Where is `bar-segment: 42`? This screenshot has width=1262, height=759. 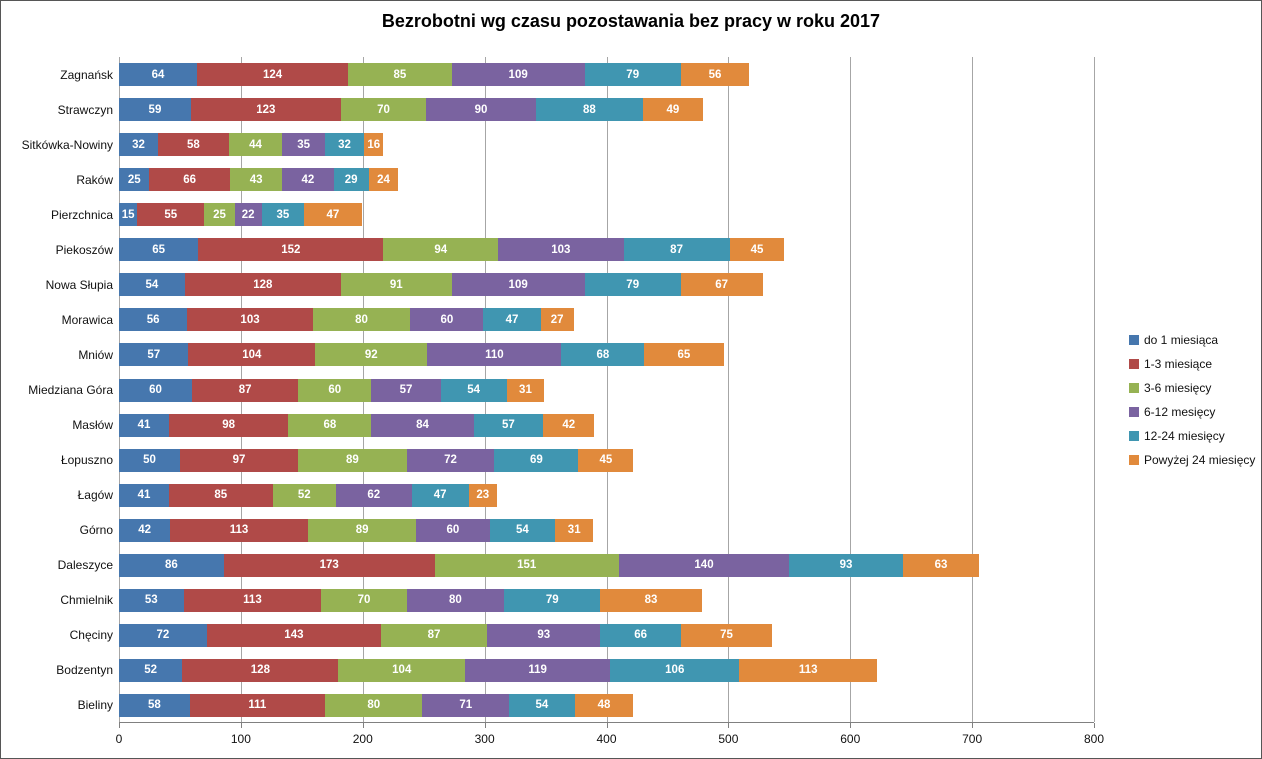
bar-segment: 42 is located at coordinates (569, 425).